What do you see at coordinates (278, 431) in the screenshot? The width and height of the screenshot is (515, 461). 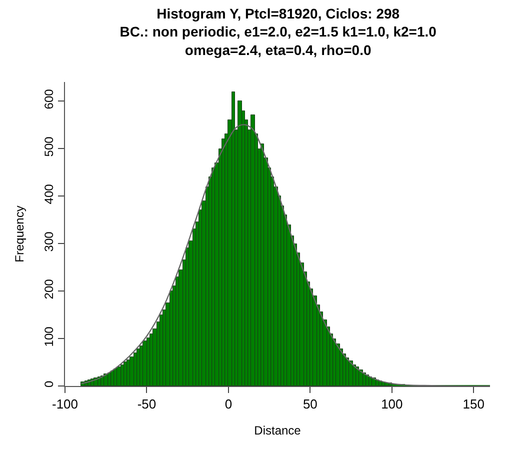 I see `x-axis-title: Distance` at bounding box center [278, 431].